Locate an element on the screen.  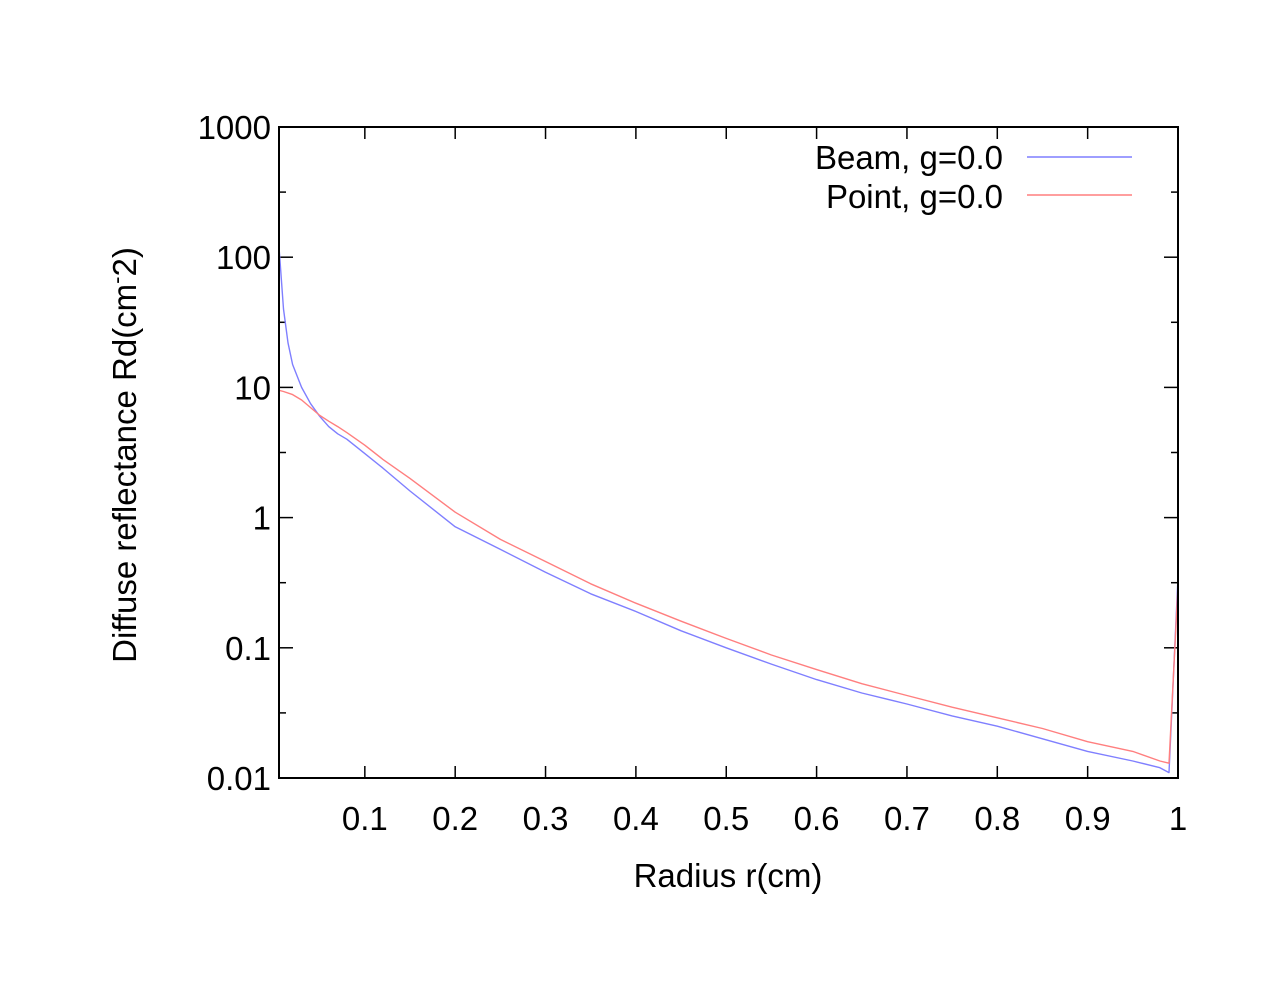
y-axis-label: Diffuse reflectance Rd(cm-2) is located at coordinates (123, 455).